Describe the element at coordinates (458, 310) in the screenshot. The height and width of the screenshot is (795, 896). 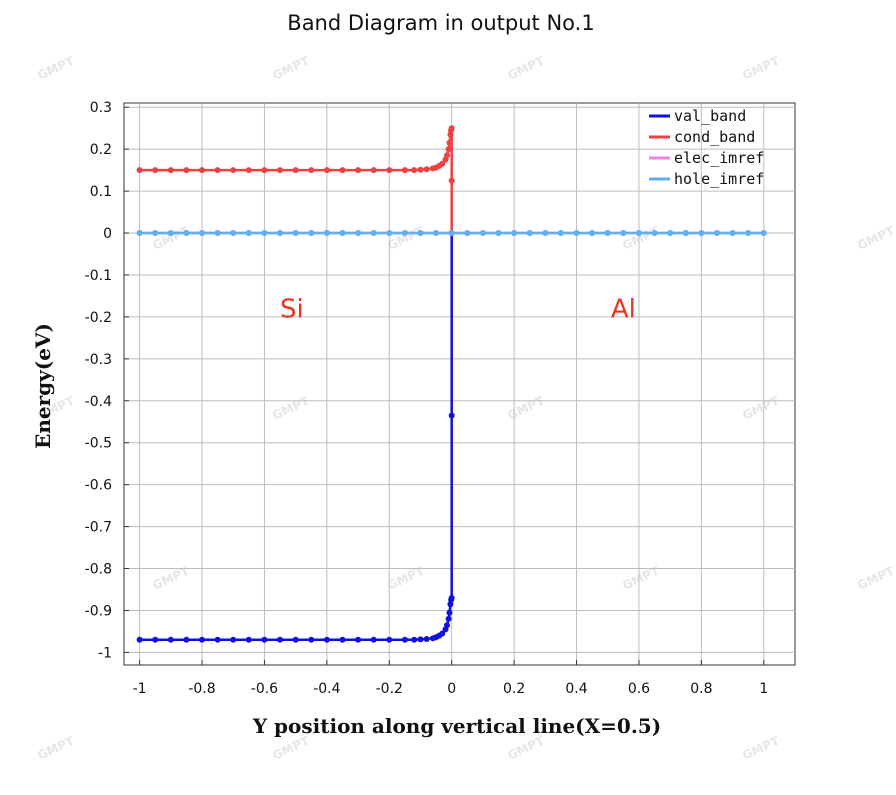
I see `region-annotations: Si Al` at that location.